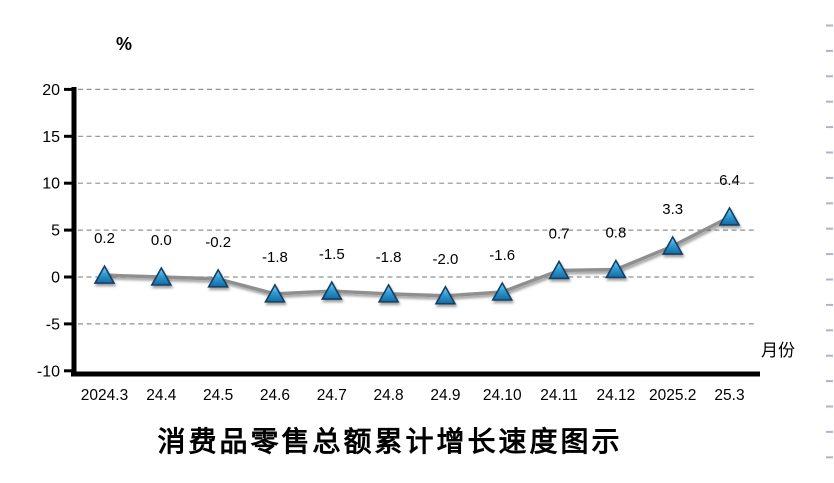 This screenshot has width=834, height=483. I want to click on x-tick-label: 24.12, so click(615, 395).